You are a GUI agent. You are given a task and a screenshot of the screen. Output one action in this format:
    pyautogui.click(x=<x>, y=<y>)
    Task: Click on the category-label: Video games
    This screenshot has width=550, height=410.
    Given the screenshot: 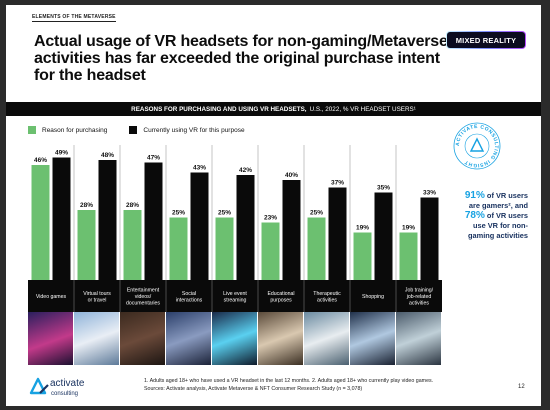 What is the action you would take?
    pyautogui.click(x=51, y=297)
    